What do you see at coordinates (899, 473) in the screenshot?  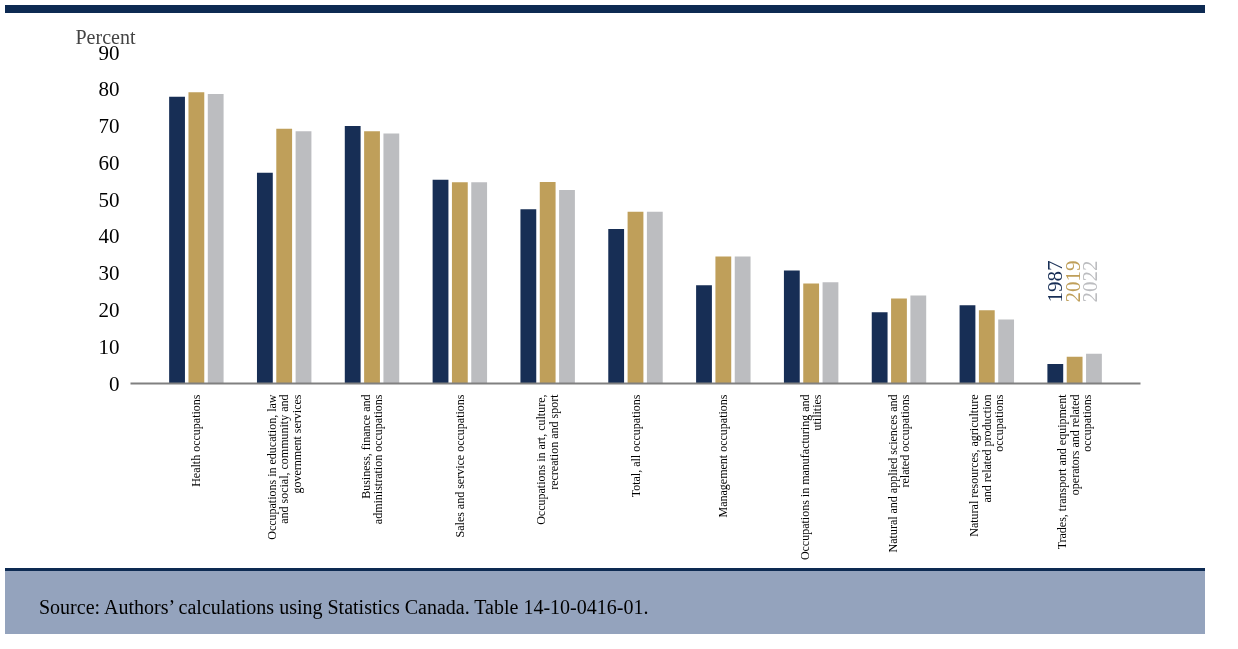 I see `x-tick-label: Natural and applied sciences and related occupations` at bounding box center [899, 473].